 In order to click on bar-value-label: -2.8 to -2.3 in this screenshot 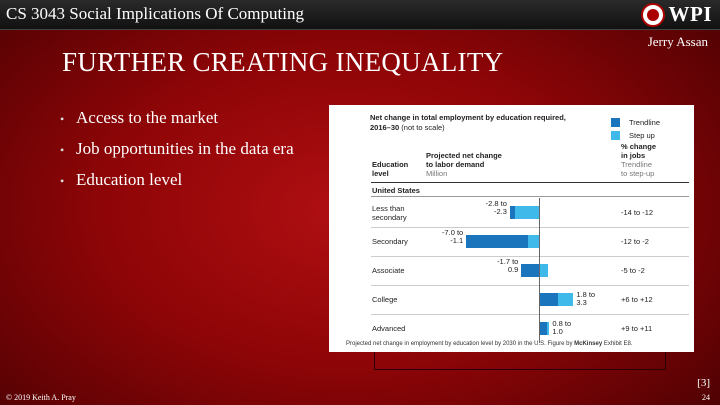, I will do `click(496, 207)`.